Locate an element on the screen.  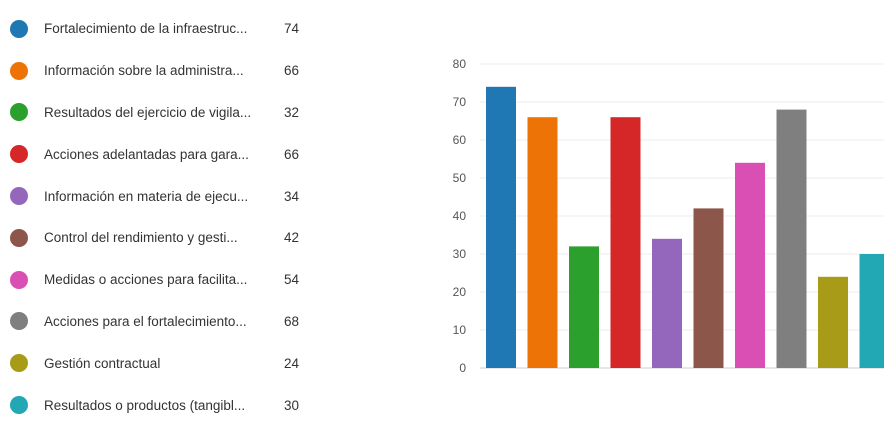
y-tick-label: 70 is located at coordinates (460, 102).